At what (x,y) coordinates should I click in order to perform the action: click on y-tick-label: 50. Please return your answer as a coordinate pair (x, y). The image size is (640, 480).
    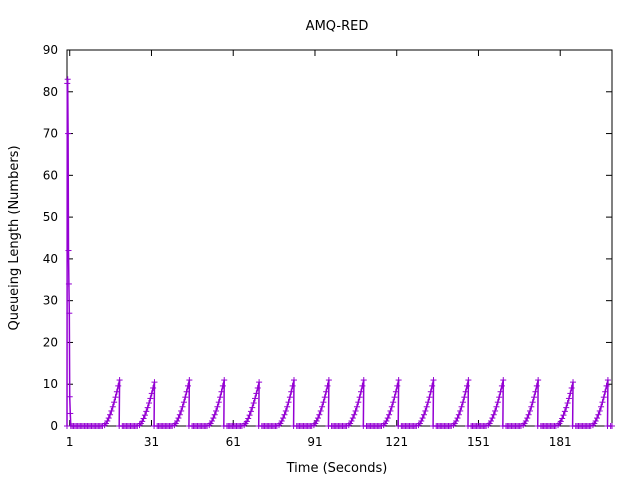
    Looking at the image, I should click on (50, 217).